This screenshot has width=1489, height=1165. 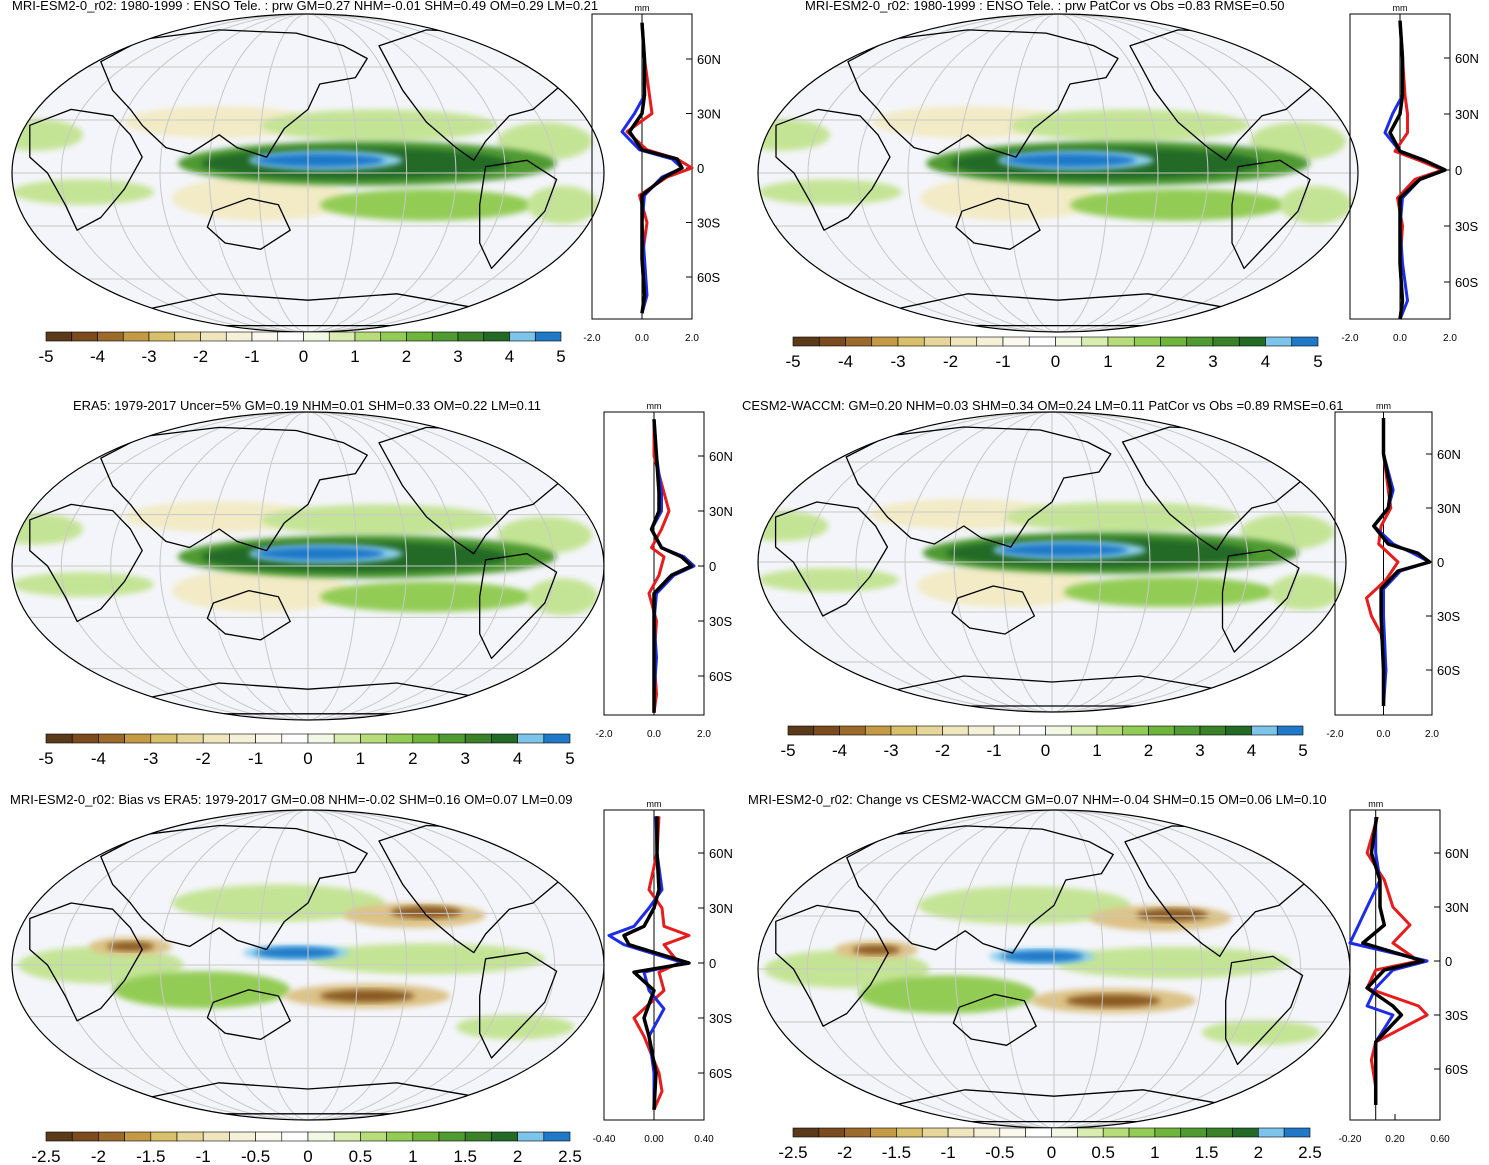 I want to click on colorbar-label: 3, so click(x=1199, y=750).